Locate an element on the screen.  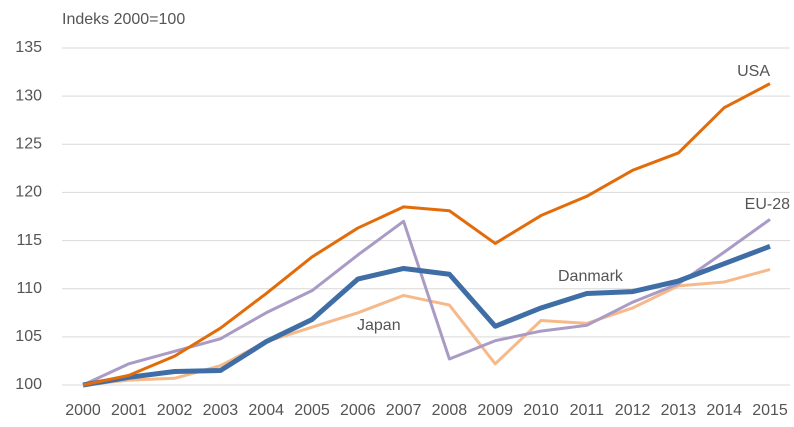
y-tick-label: 120 is located at coordinates (28, 192).